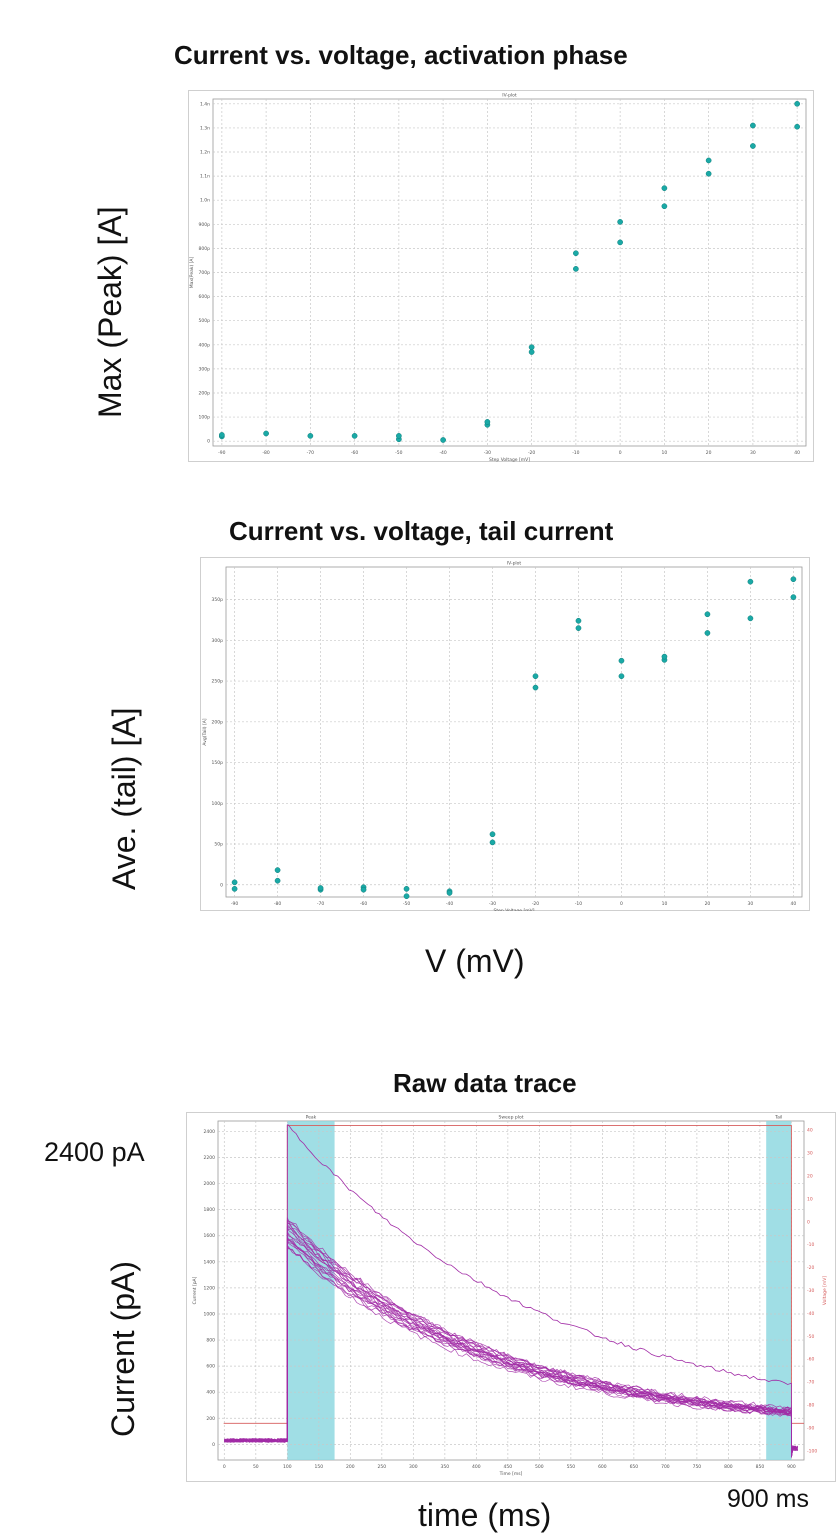  I want to click on chart3-xlabel: time (ms), so click(485, 1515).